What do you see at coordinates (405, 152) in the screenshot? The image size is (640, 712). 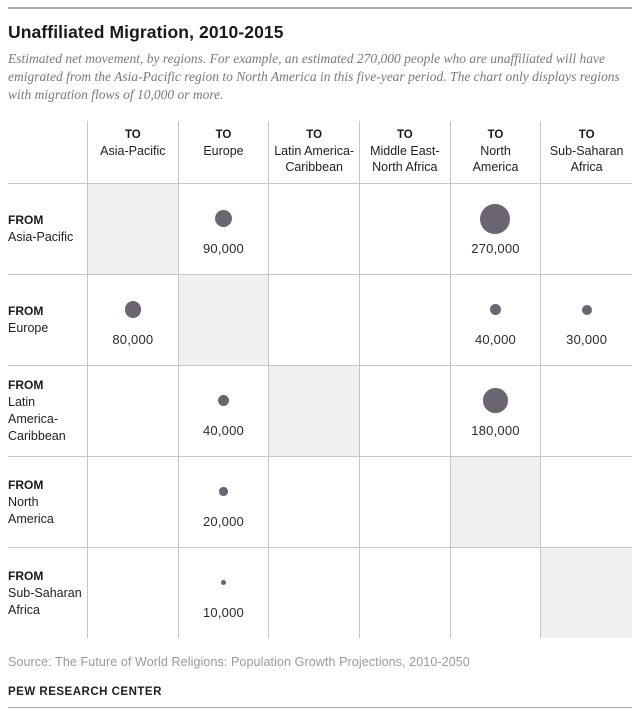 I see `column-header-middle-east-north-africa: TO Middle East- North Africa` at bounding box center [405, 152].